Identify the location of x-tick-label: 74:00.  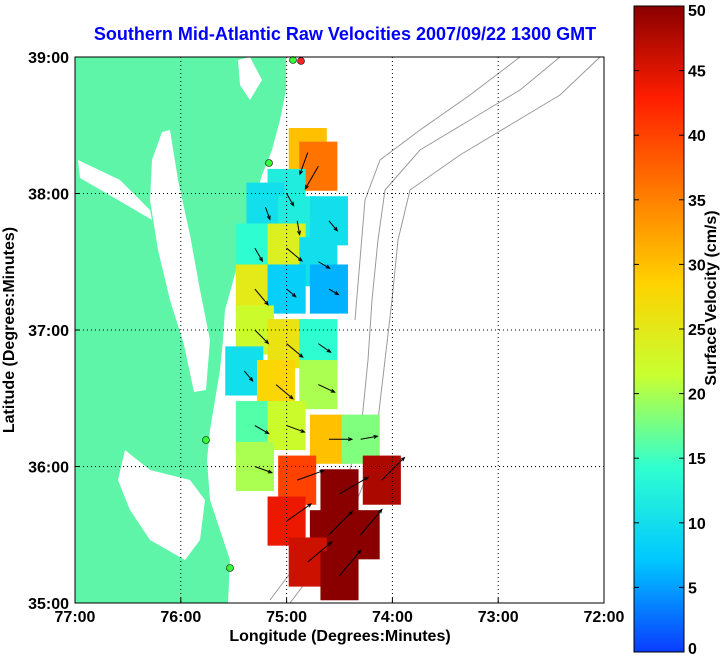
(392, 617).